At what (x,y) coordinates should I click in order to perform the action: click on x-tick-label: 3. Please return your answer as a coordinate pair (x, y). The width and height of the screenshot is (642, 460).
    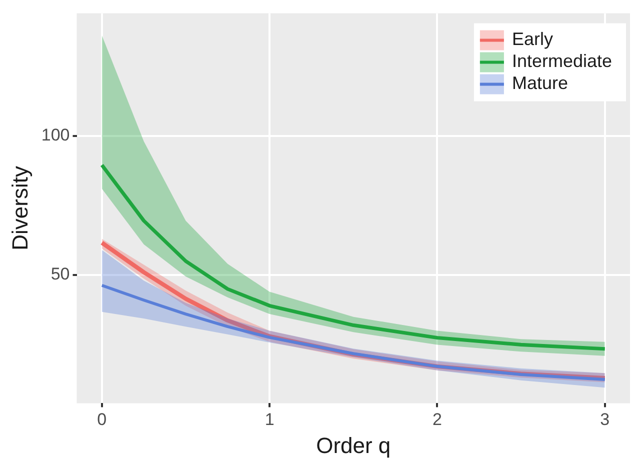
    Looking at the image, I should click on (605, 420).